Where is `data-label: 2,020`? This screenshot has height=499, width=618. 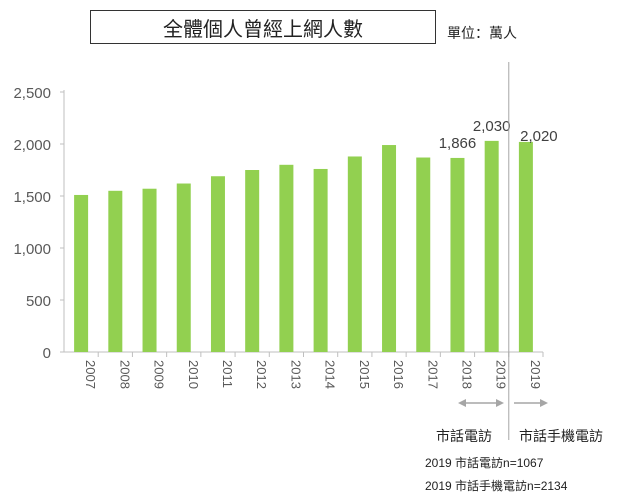
data-label: 2,020 is located at coordinates (539, 136).